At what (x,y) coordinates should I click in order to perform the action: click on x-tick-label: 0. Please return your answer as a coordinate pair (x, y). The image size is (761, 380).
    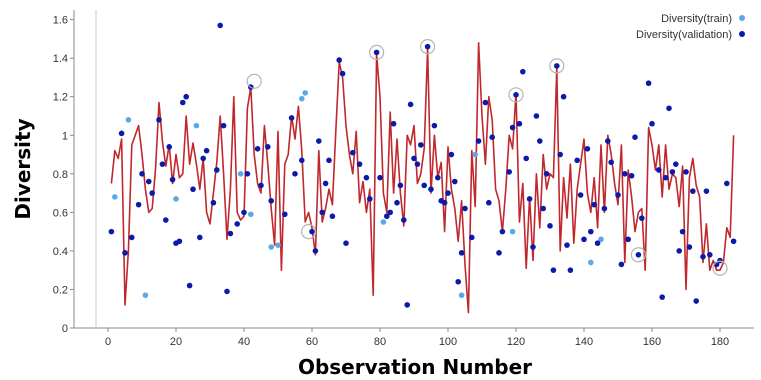
    Looking at the image, I should click on (108, 342).